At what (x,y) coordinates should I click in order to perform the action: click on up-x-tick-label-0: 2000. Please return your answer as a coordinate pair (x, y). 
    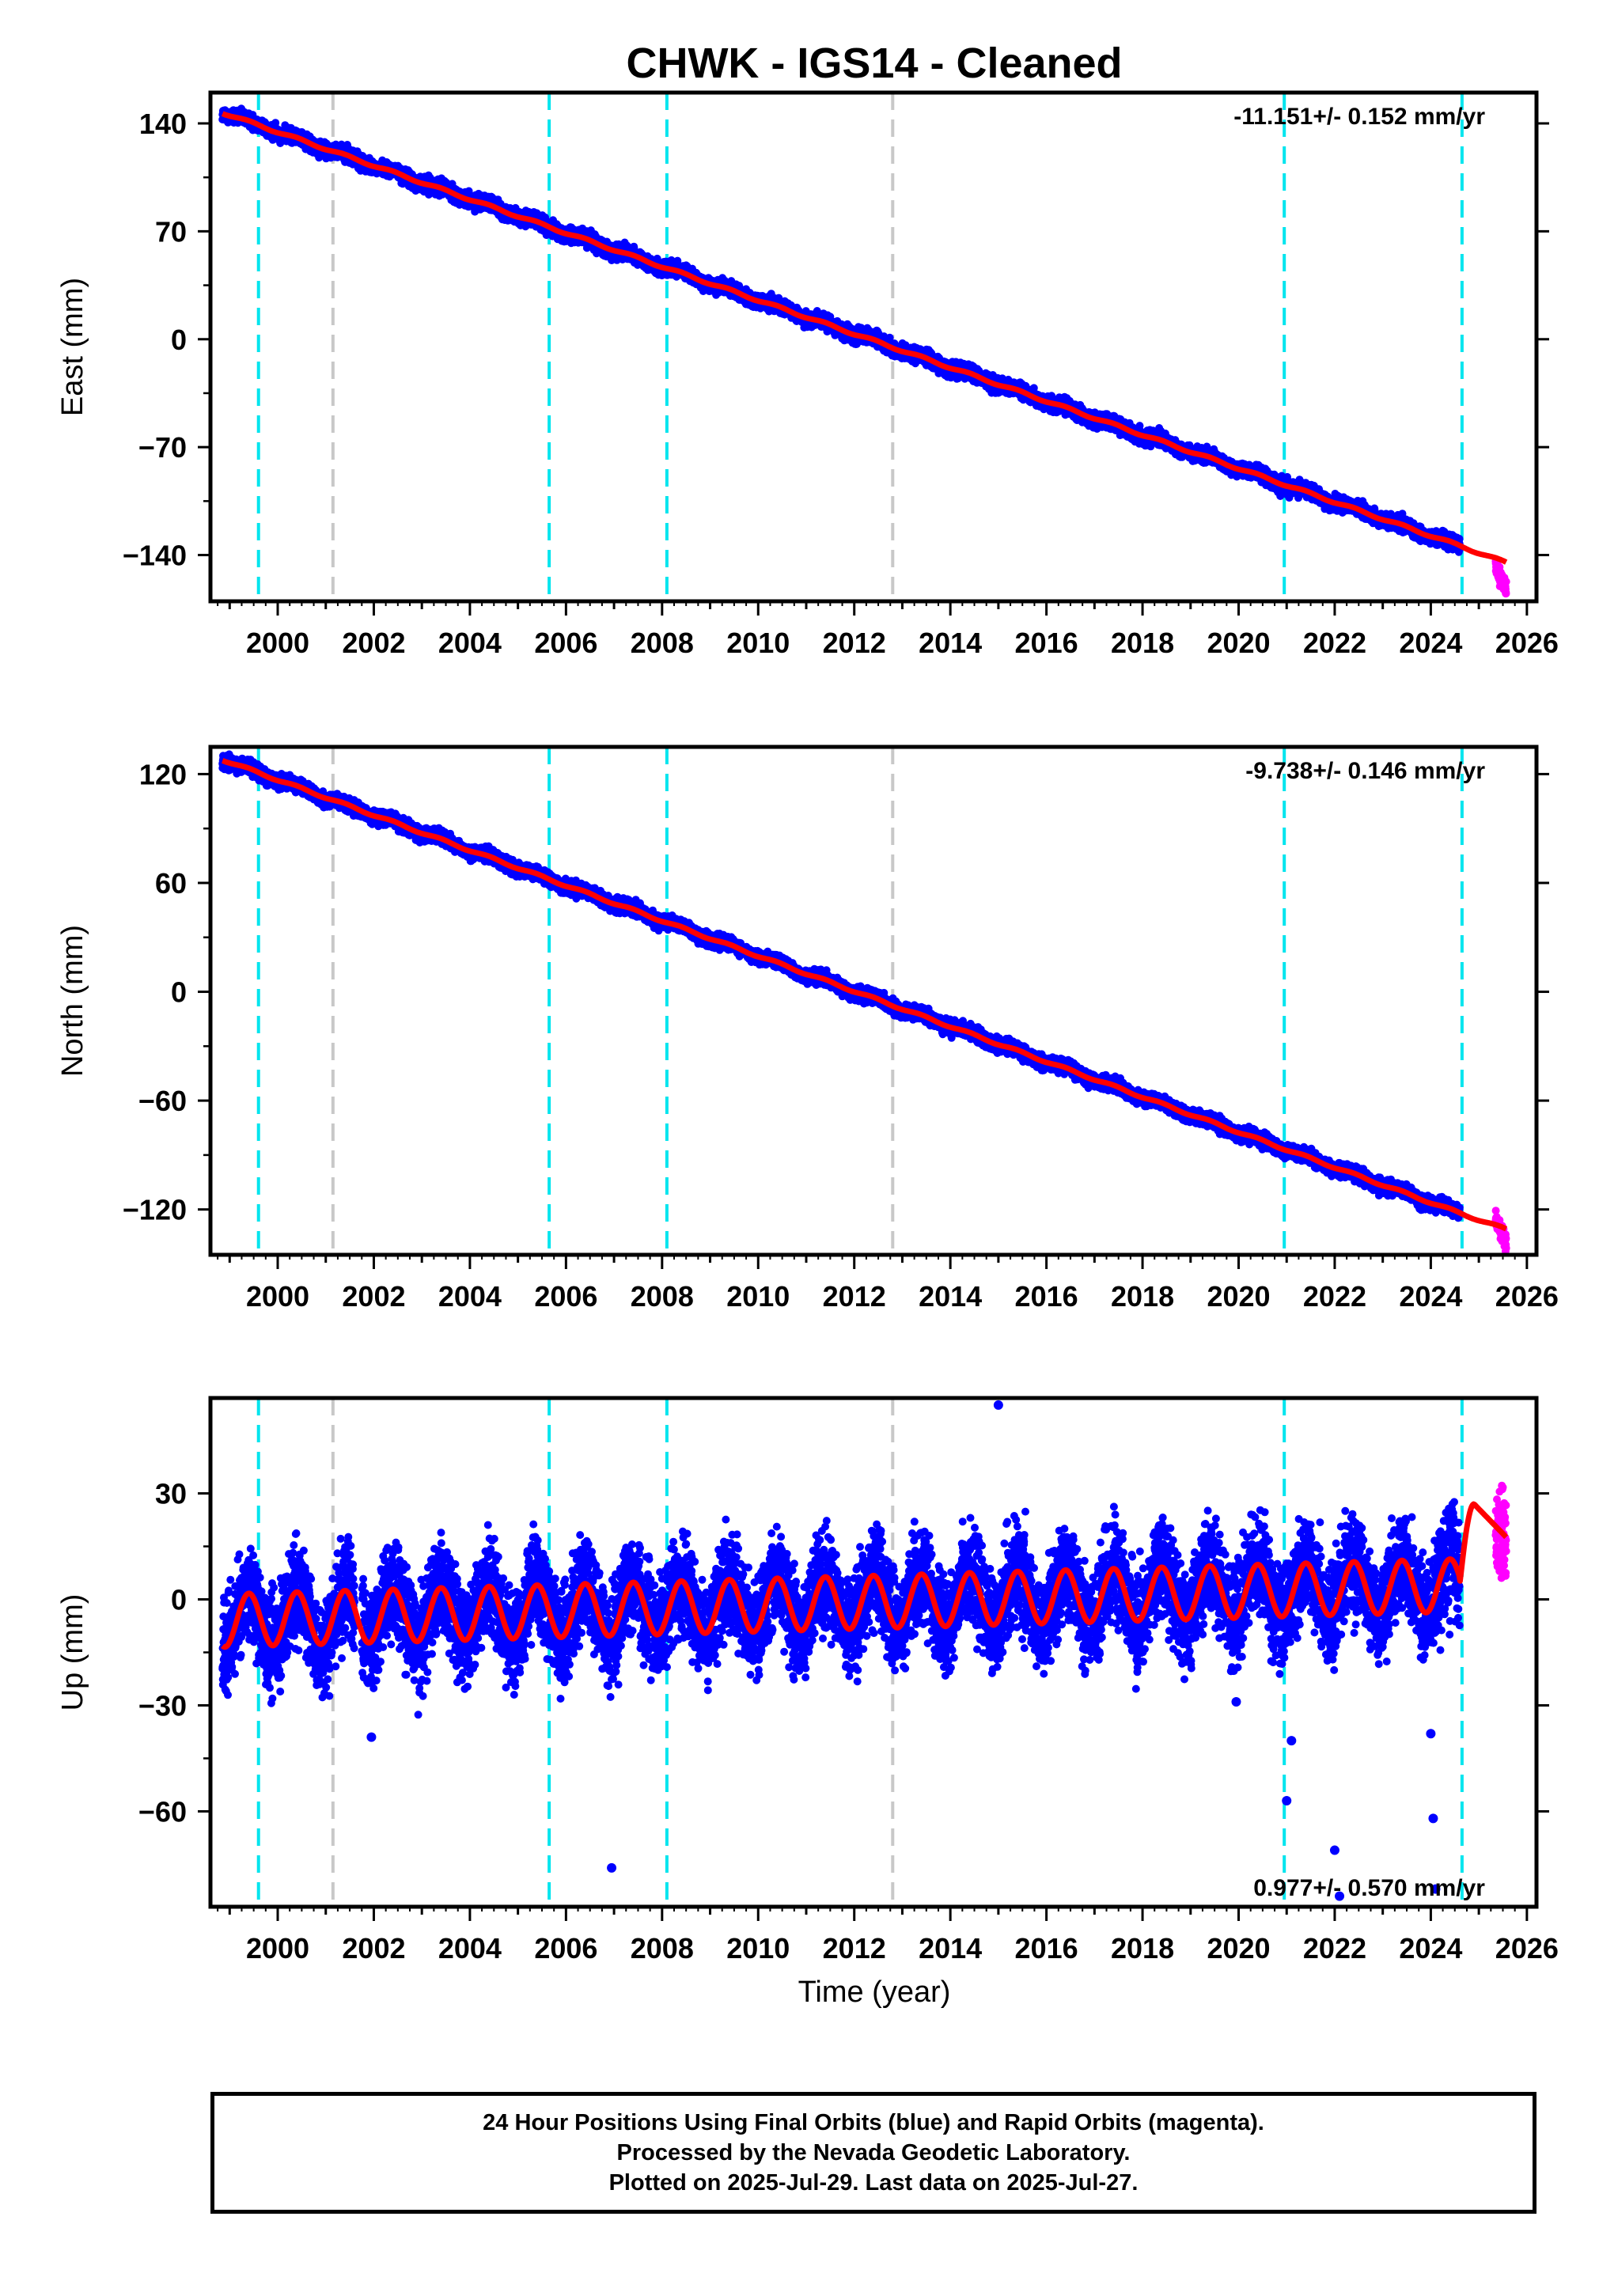
    Looking at the image, I should click on (277, 1948).